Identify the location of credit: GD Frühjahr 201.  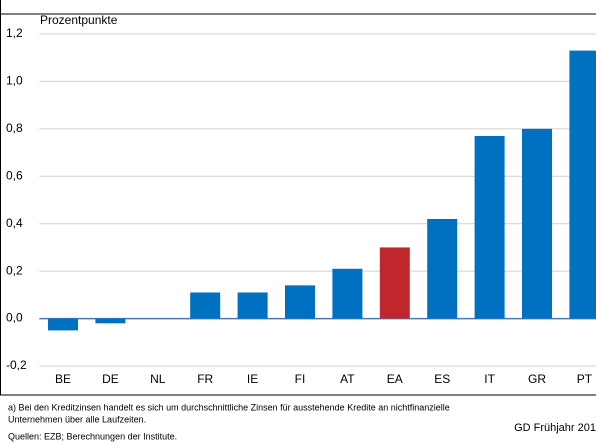
(555, 428).